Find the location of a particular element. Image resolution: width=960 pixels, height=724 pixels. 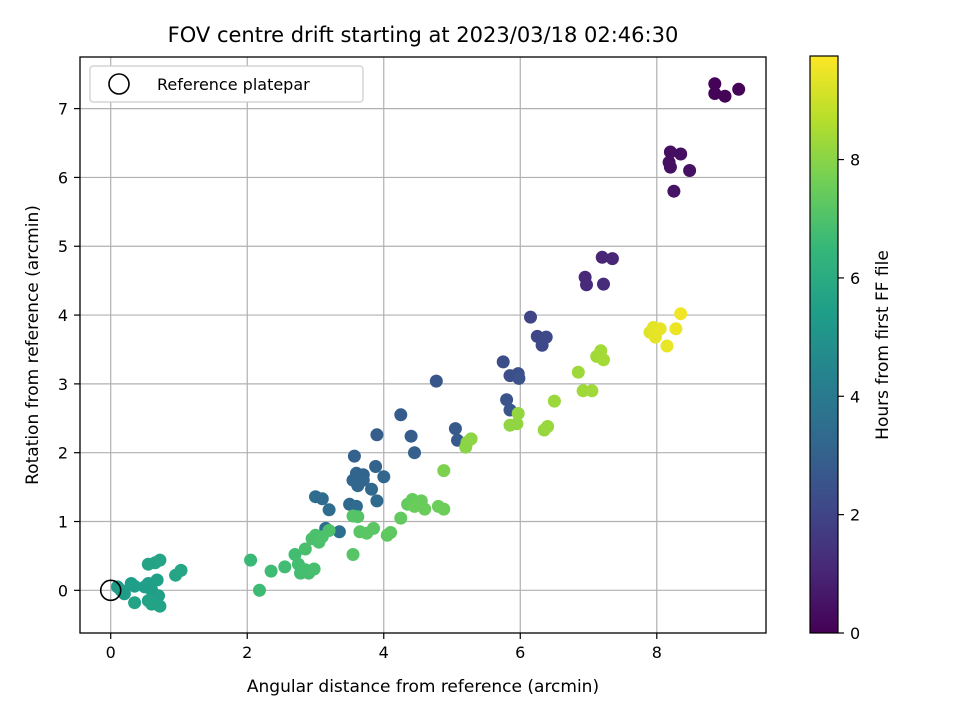

x-axis-label: Angular distance from reference (arcmin) is located at coordinates (423, 687).